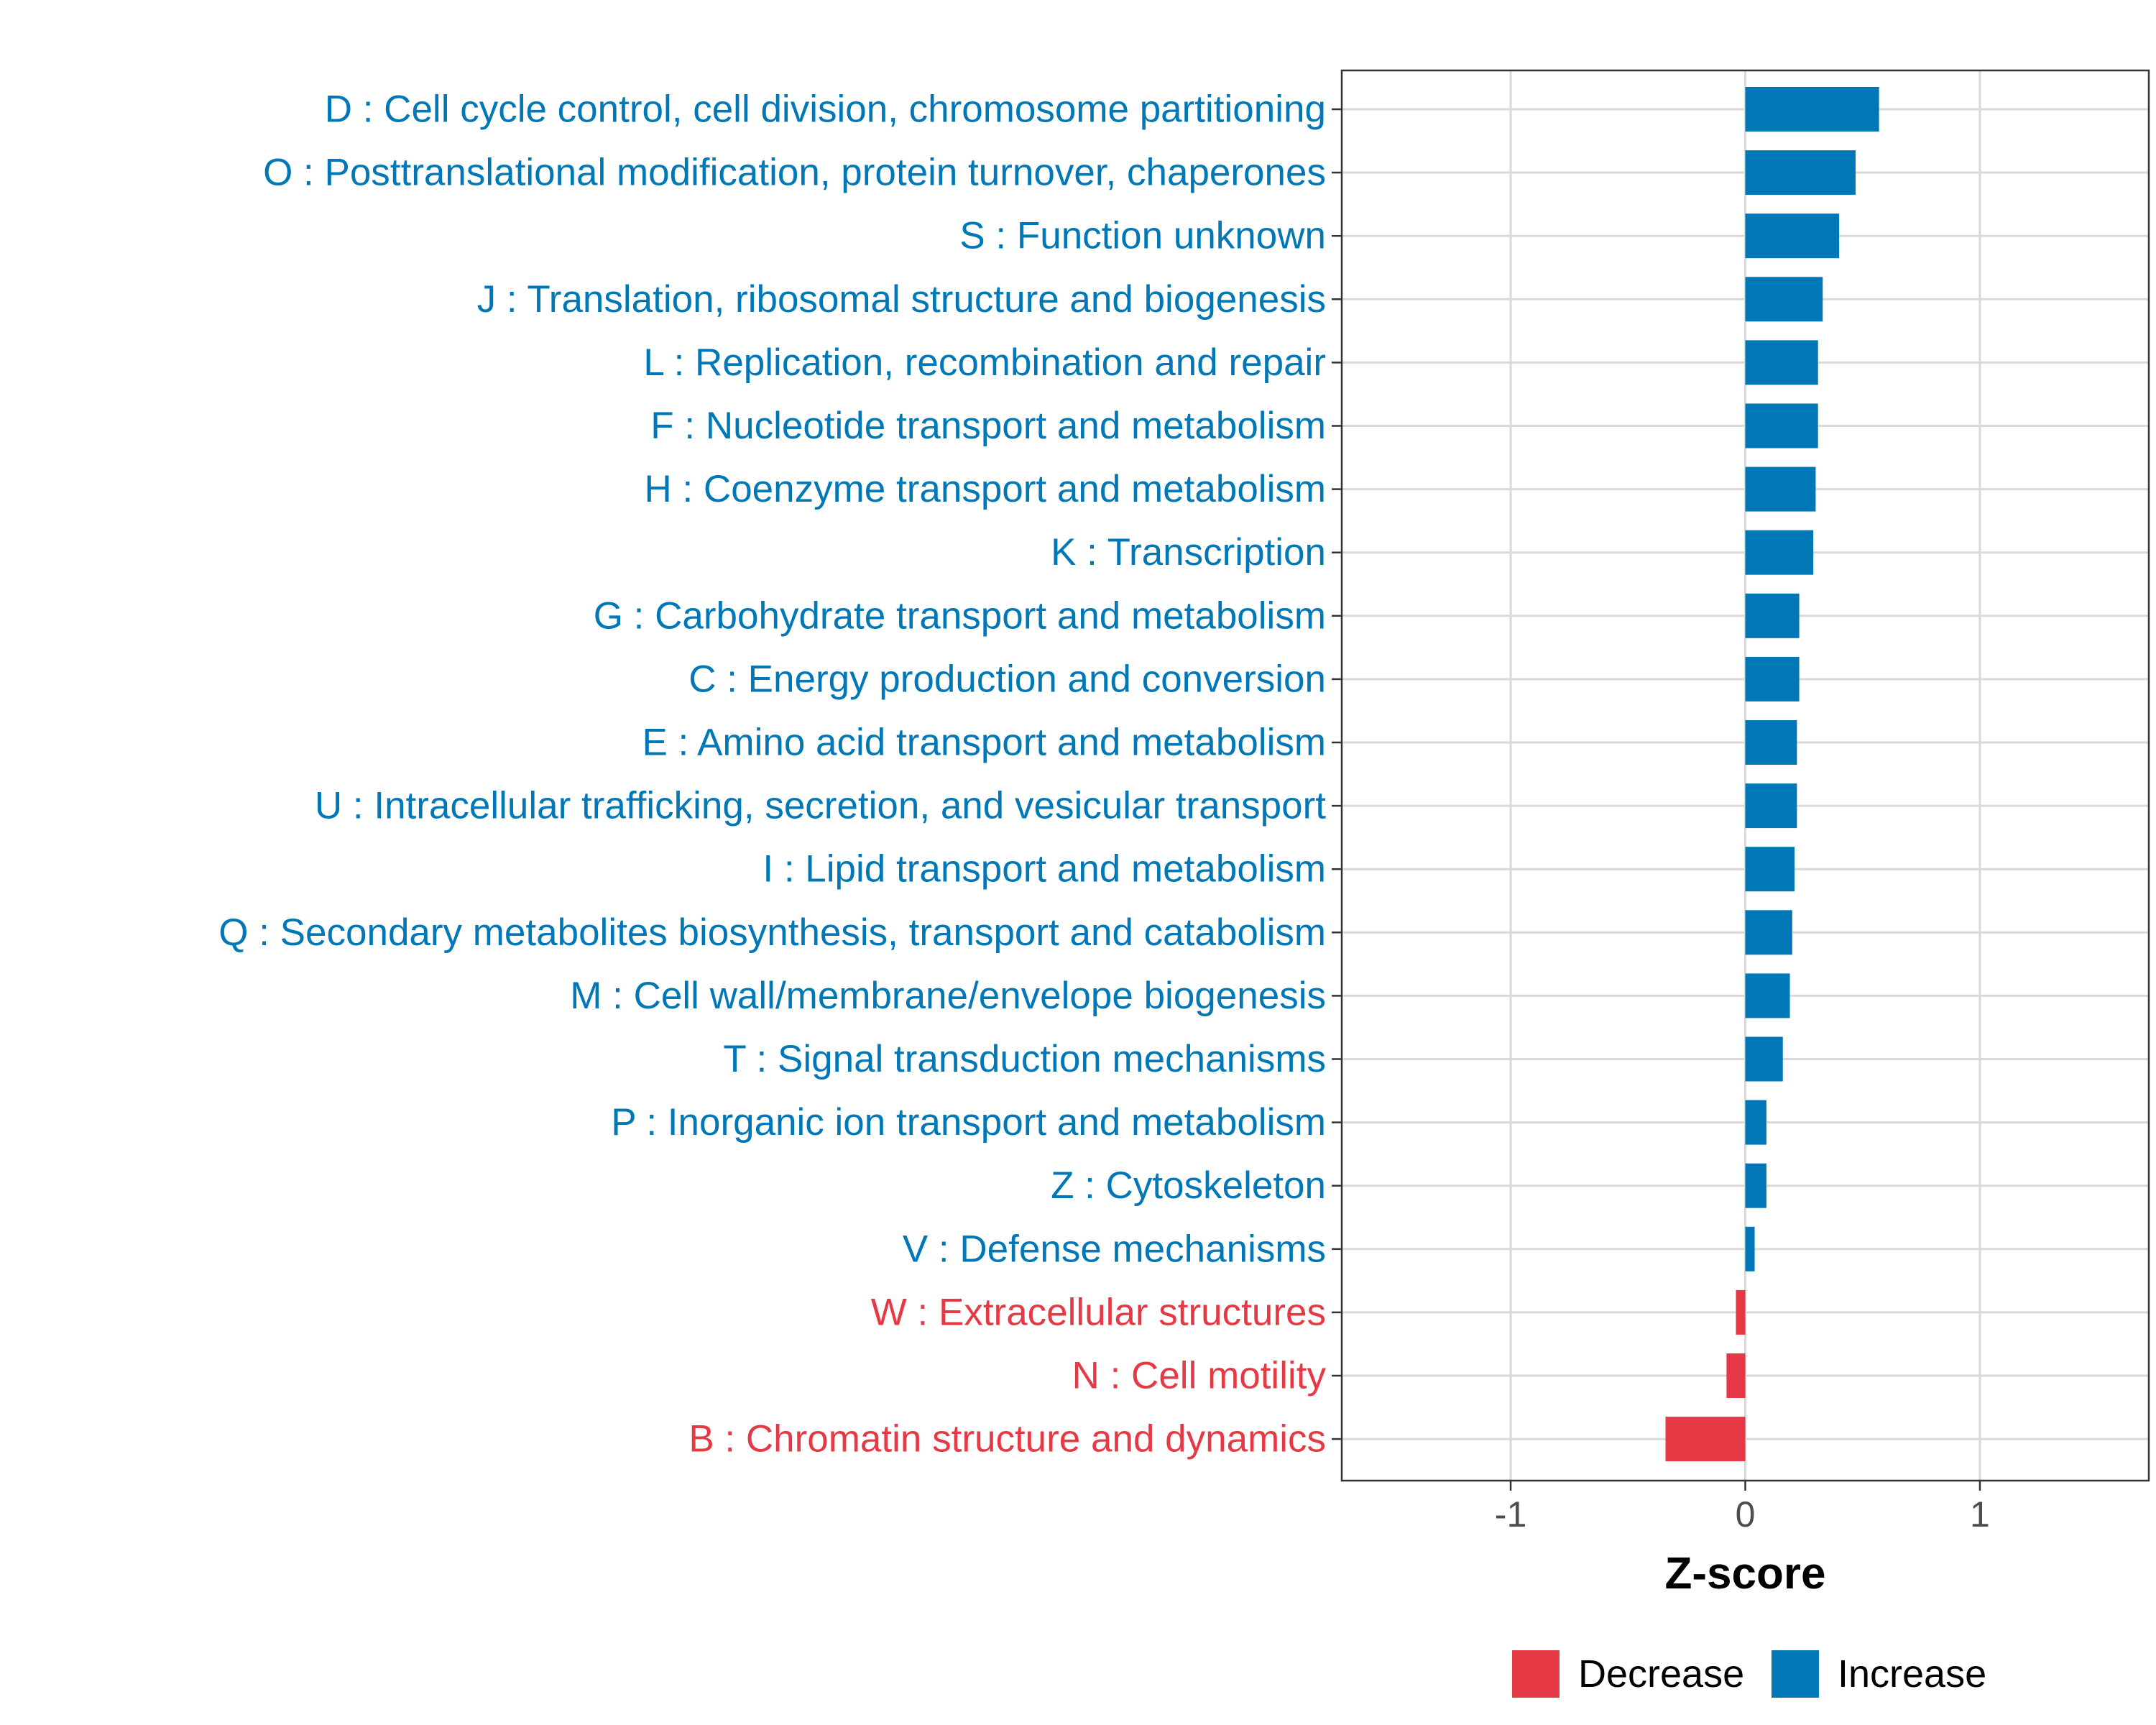 Image resolution: width=2156 pixels, height=1725 pixels. What do you see at coordinates (1114, 1249) in the screenshot?
I see `category-label: V : Defense mechanisms` at bounding box center [1114, 1249].